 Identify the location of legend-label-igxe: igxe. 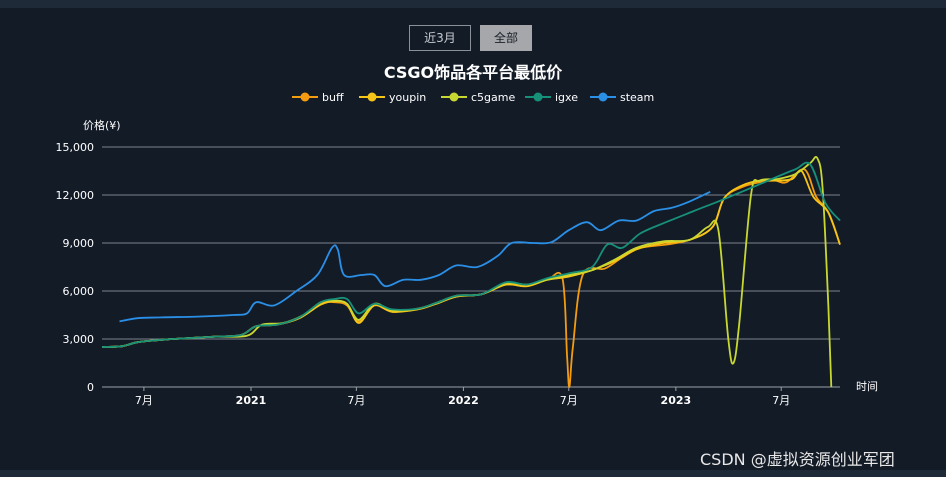
(566, 97).